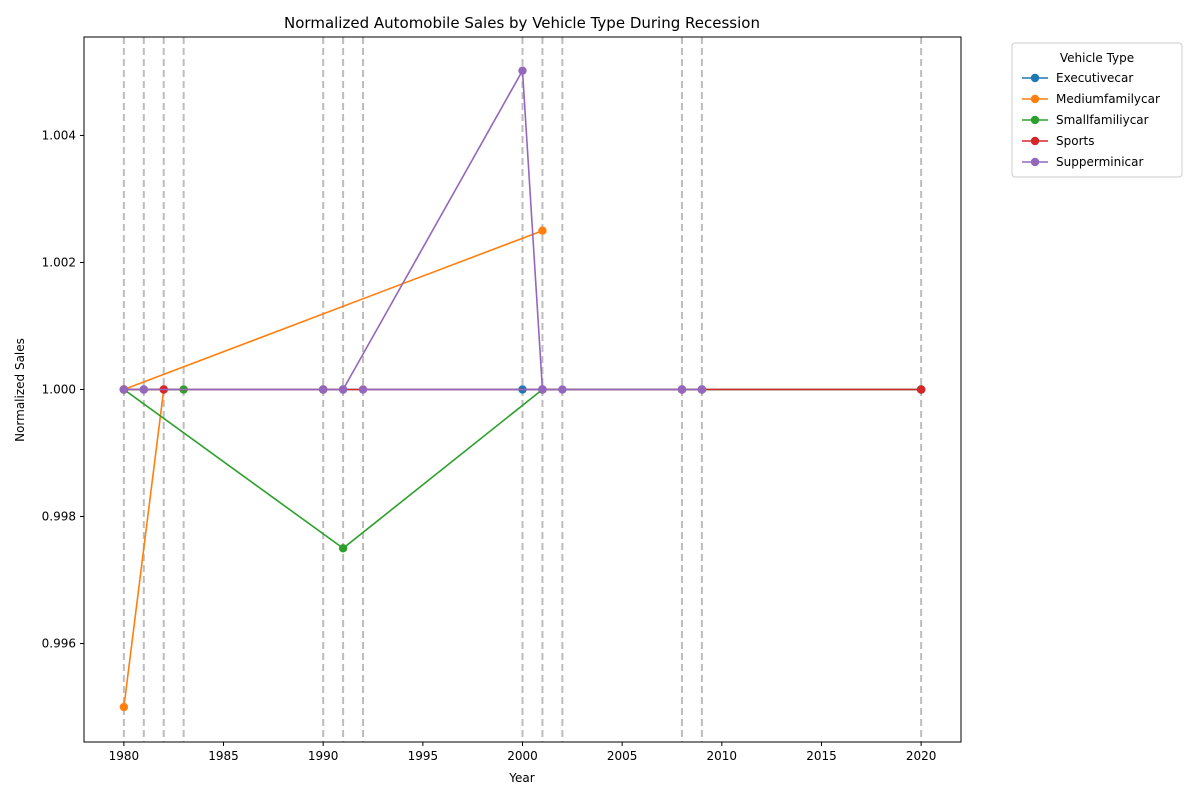 The image size is (1200, 804). I want to click on y-axis: 0.996 0.998 1.000 1.002 1.004, so click(63, 389).